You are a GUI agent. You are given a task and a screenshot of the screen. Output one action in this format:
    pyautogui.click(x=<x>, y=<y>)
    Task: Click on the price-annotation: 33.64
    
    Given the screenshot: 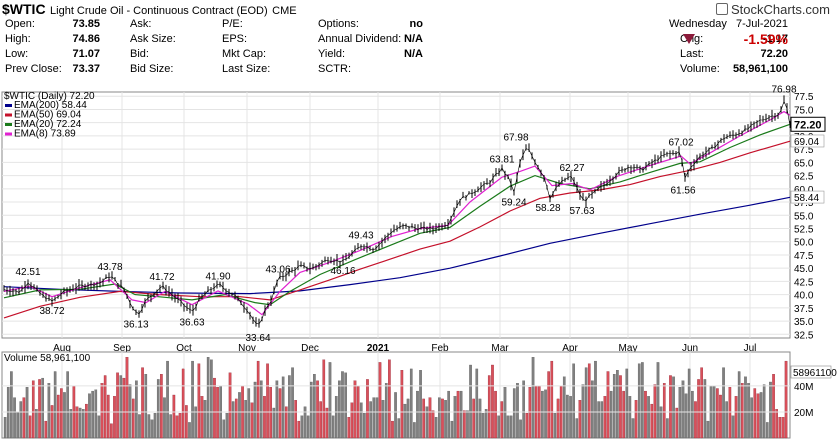 What is the action you would take?
    pyautogui.click(x=257, y=338)
    